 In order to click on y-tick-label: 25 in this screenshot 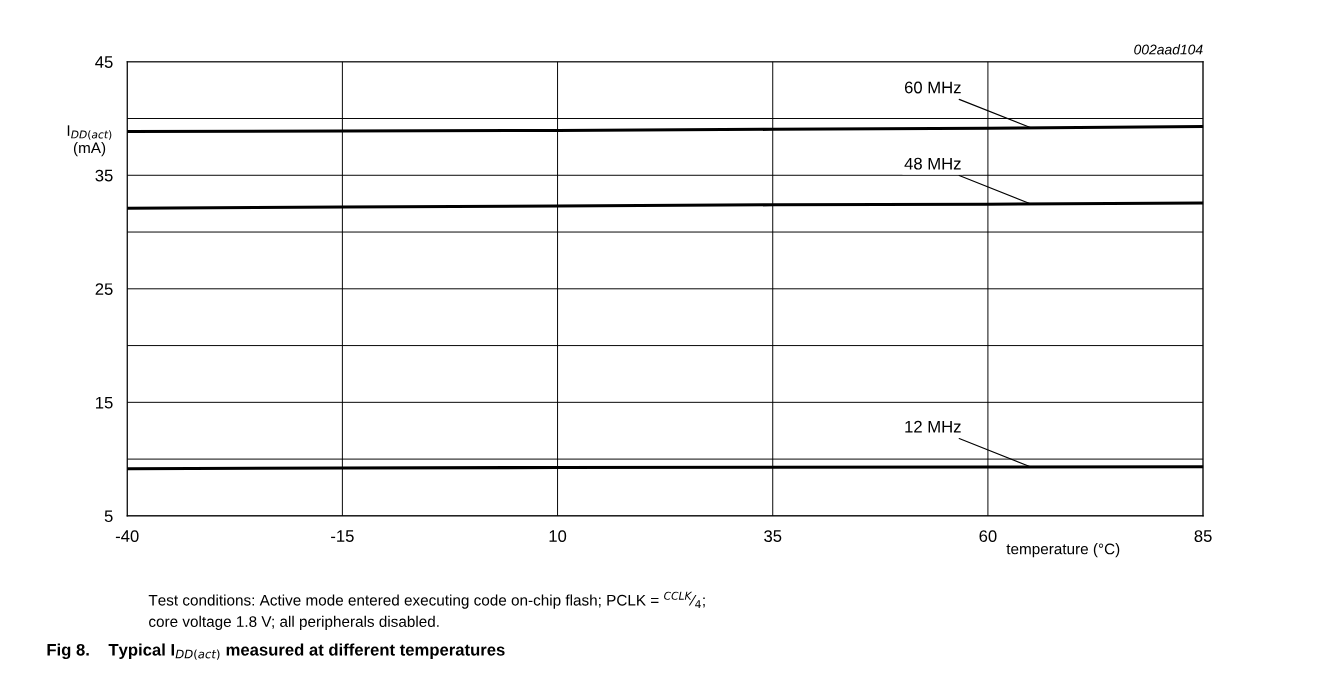, I will do `click(104, 289)`.